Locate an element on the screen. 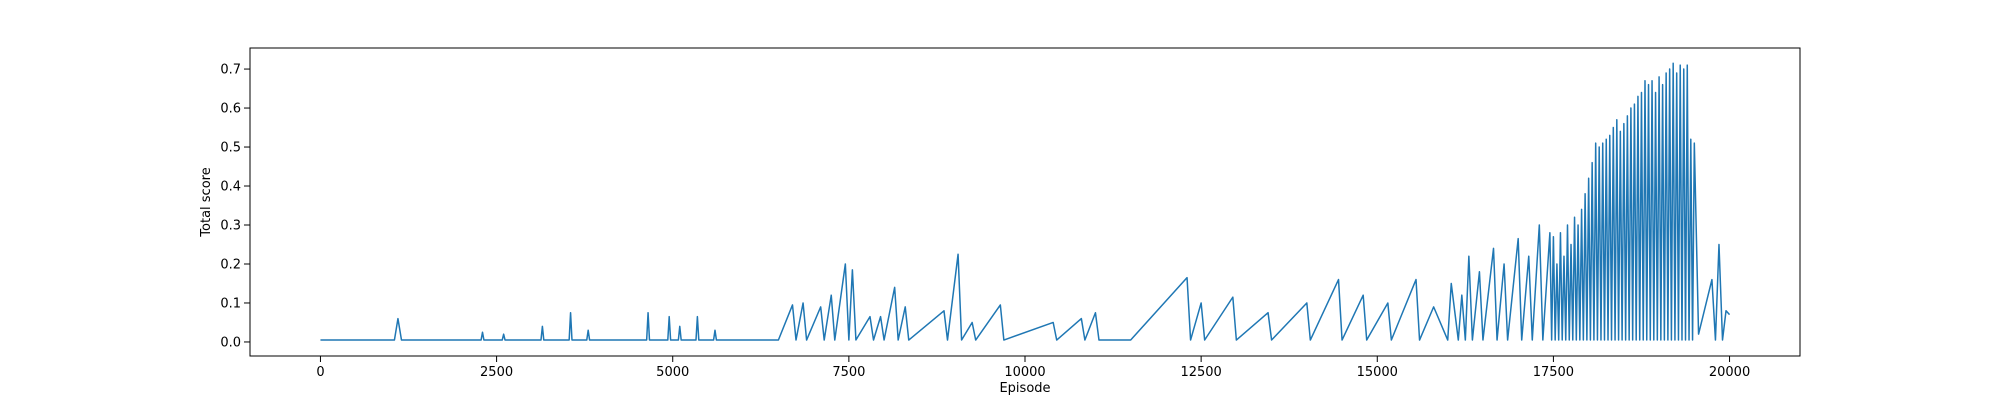 This screenshot has height=400, width=2000. y-tick-label: 0.3 is located at coordinates (230, 226).